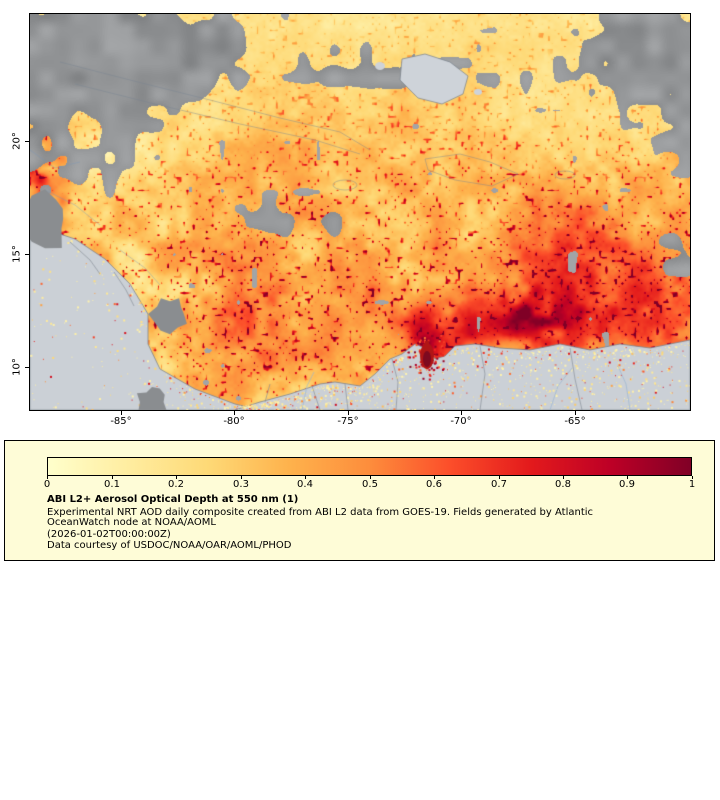 The width and height of the screenshot is (720, 800). I want to click on colorbar-label: 0, so click(47, 484).